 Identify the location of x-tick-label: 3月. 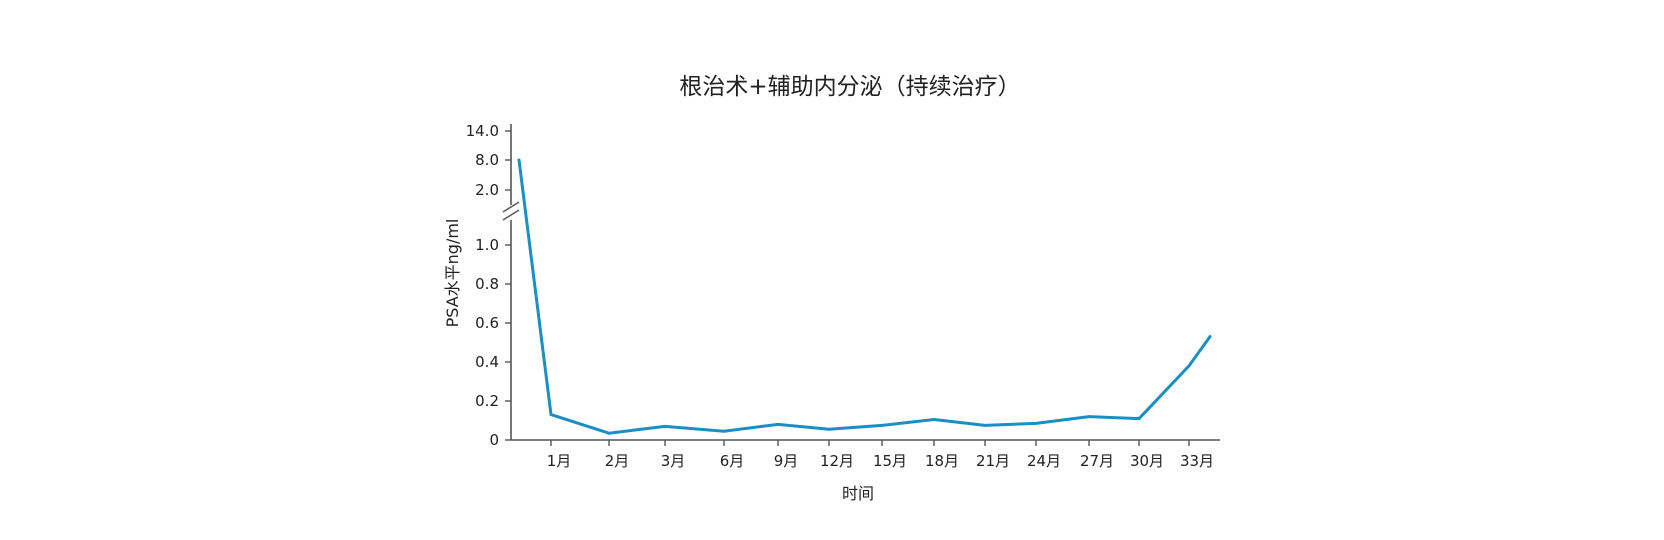
(673, 461).